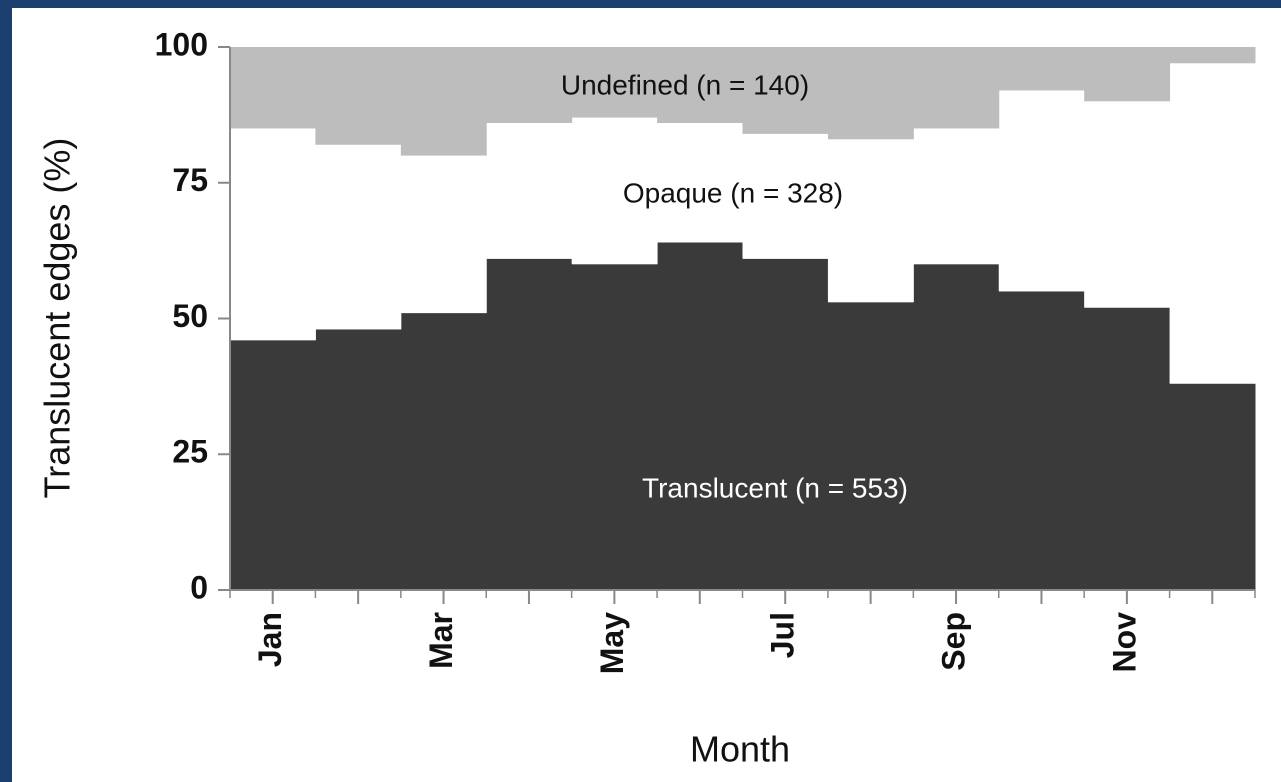 Image resolution: width=1281 pixels, height=782 pixels. Describe the element at coordinates (953, 641) in the screenshot. I see `x-tick-label: Sep` at that location.